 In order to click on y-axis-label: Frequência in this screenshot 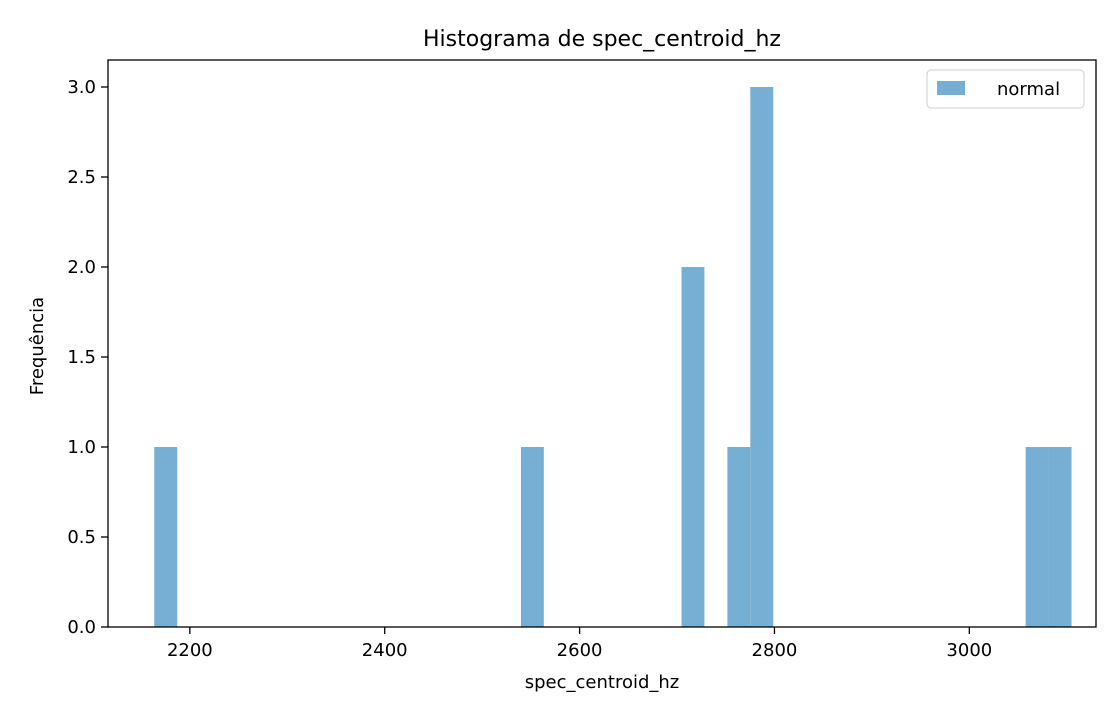, I will do `click(37, 346)`.